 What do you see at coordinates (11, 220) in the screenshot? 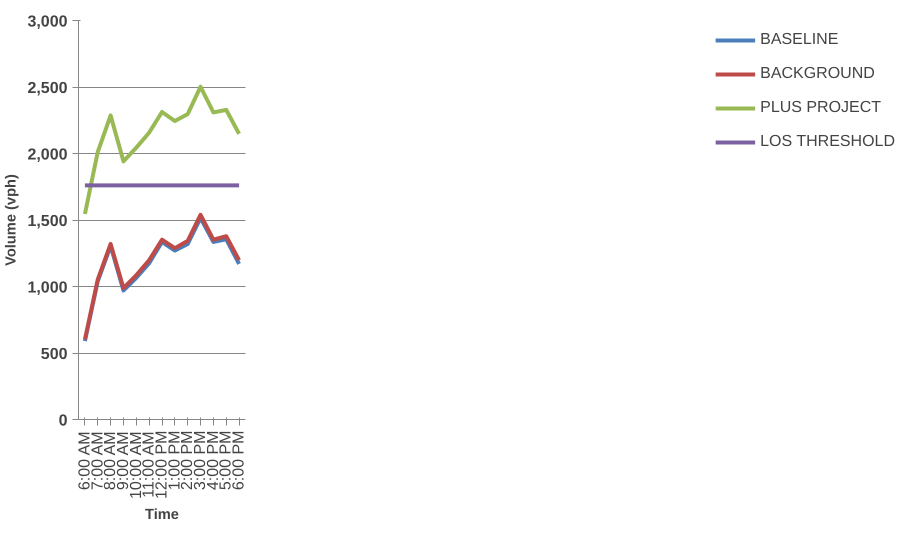
I see `y-axis-title: Volume (vph)` at bounding box center [11, 220].